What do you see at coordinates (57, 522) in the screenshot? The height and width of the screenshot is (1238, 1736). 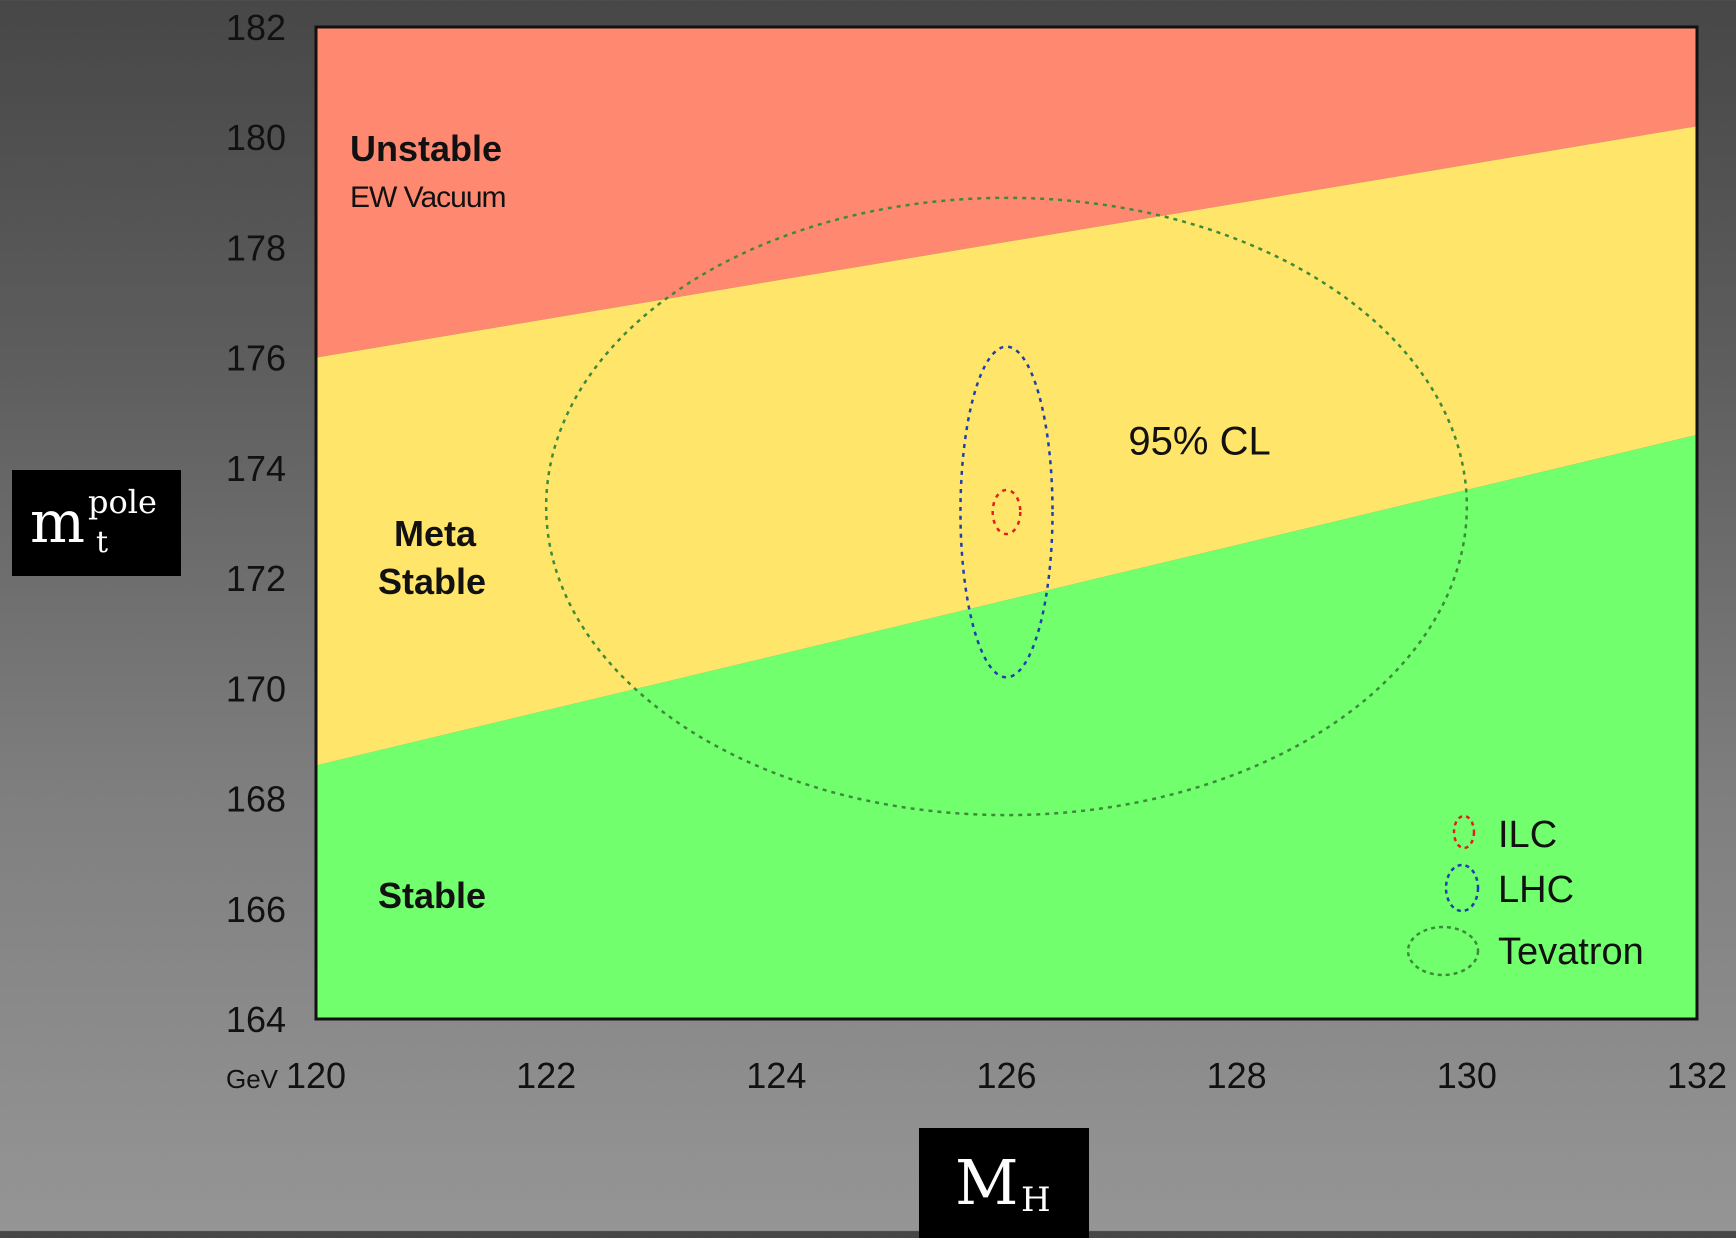 I see `y-axis-label-main: m` at bounding box center [57, 522].